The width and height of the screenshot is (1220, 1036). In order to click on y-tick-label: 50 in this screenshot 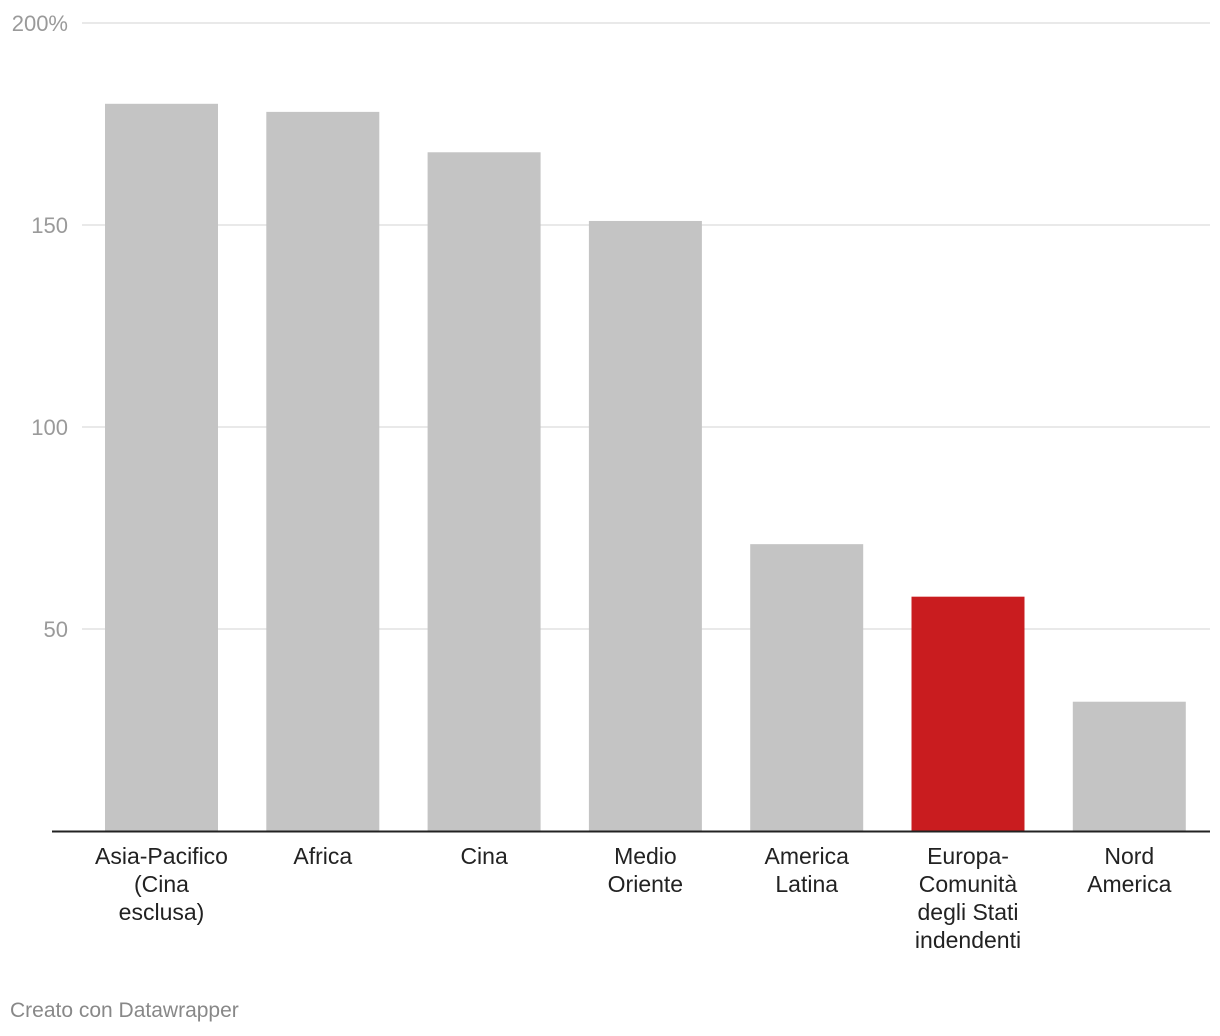, I will do `click(56, 629)`.